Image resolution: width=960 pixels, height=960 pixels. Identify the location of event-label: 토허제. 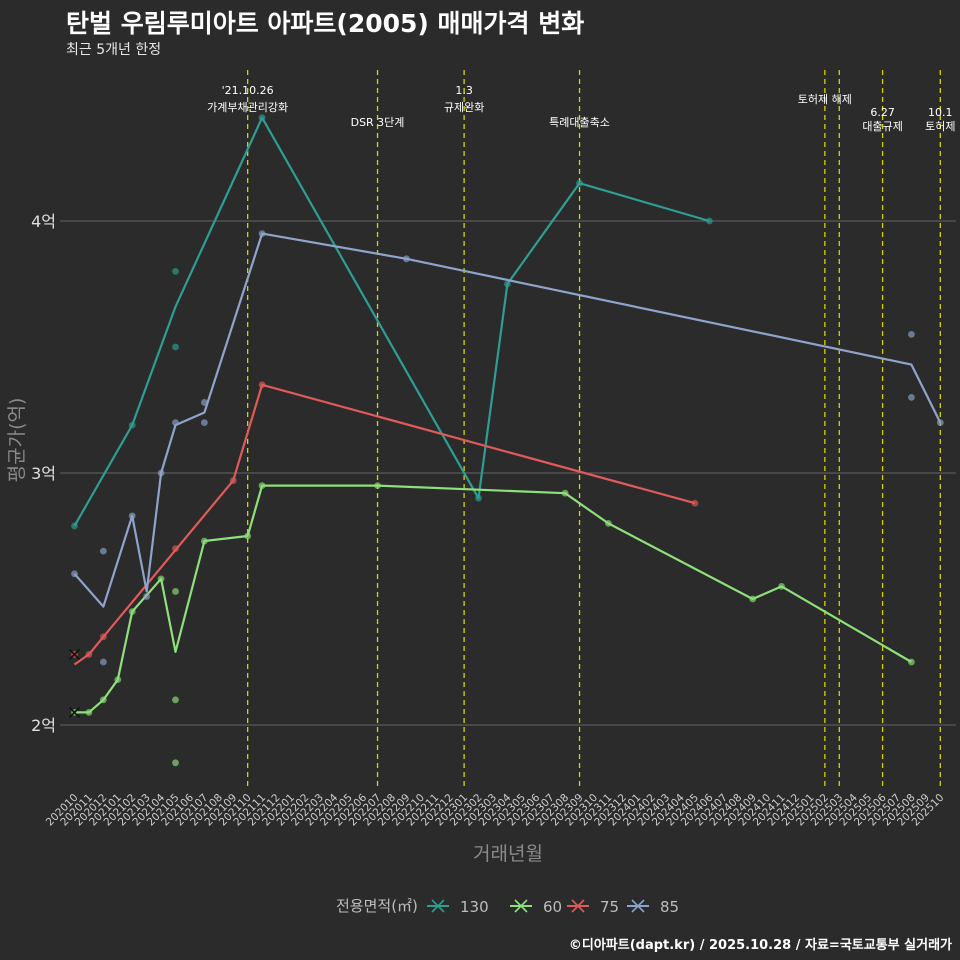
(940, 126).